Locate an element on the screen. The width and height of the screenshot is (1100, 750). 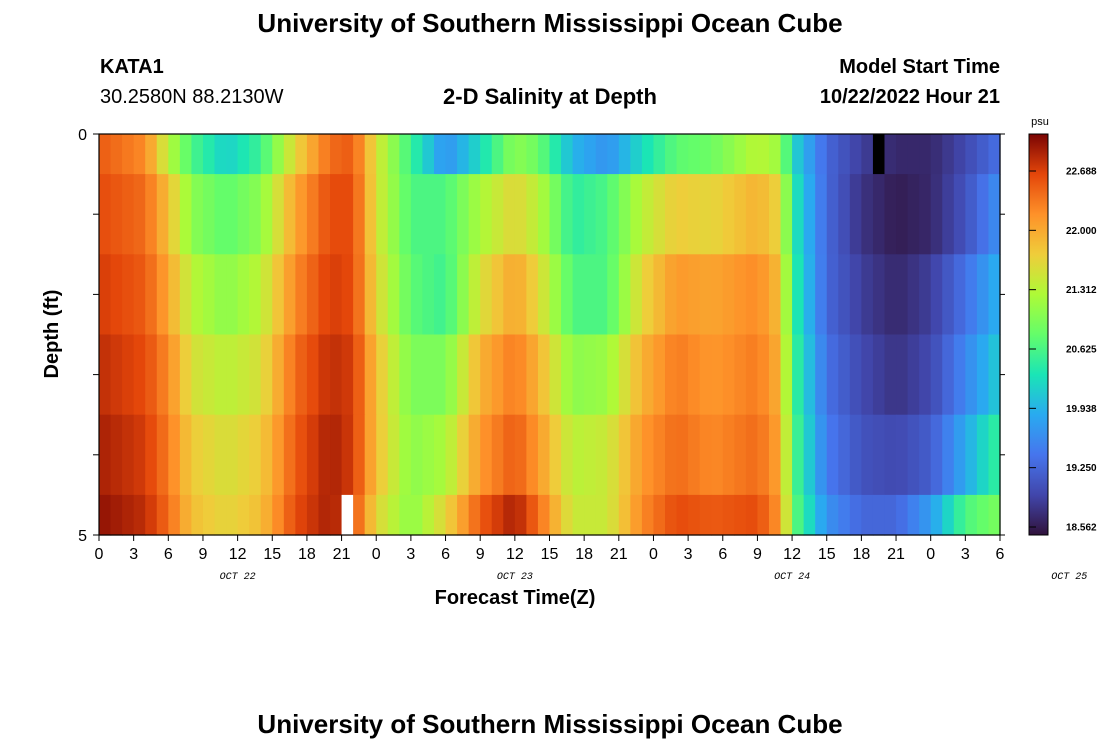
x-tick-label: 21 is located at coordinates (896, 554).